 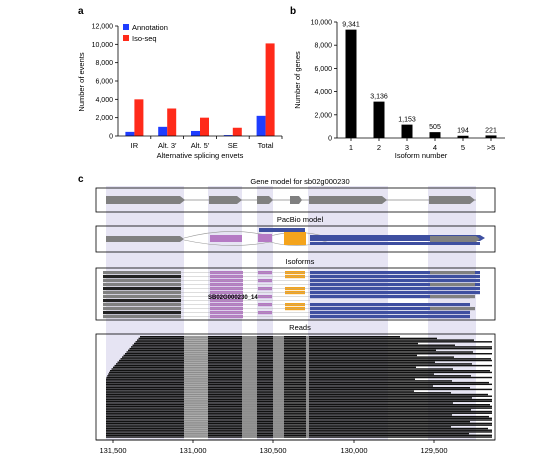 What do you see at coordinates (135, 145) in the screenshot?
I see `chart-a-xtick-label: IR` at bounding box center [135, 145].